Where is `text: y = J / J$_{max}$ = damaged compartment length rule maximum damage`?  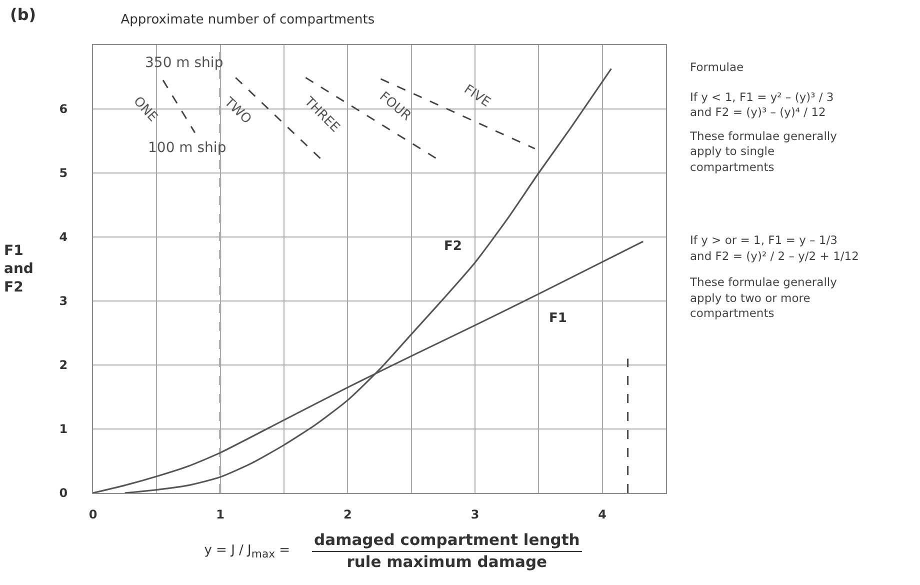
text: y = J / J$_{max}$ = damaged compartment length rule maximum damage is located at coordinates (392, 551).